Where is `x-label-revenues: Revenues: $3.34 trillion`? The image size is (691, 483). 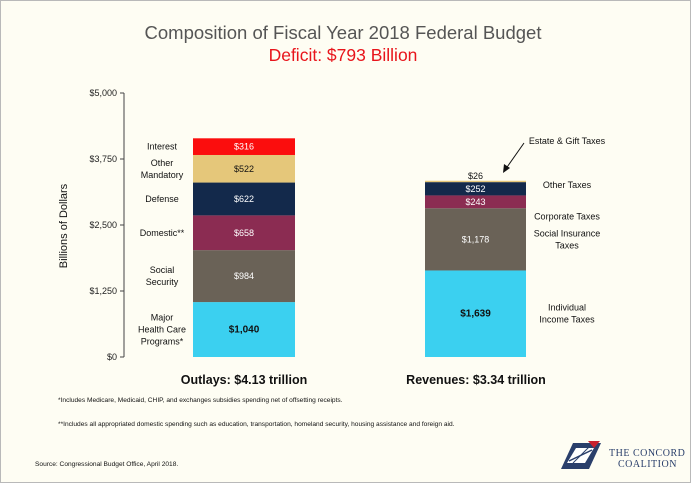
x-label-revenues: Revenues: $3.34 trillion is located at coordinates (476, 380).